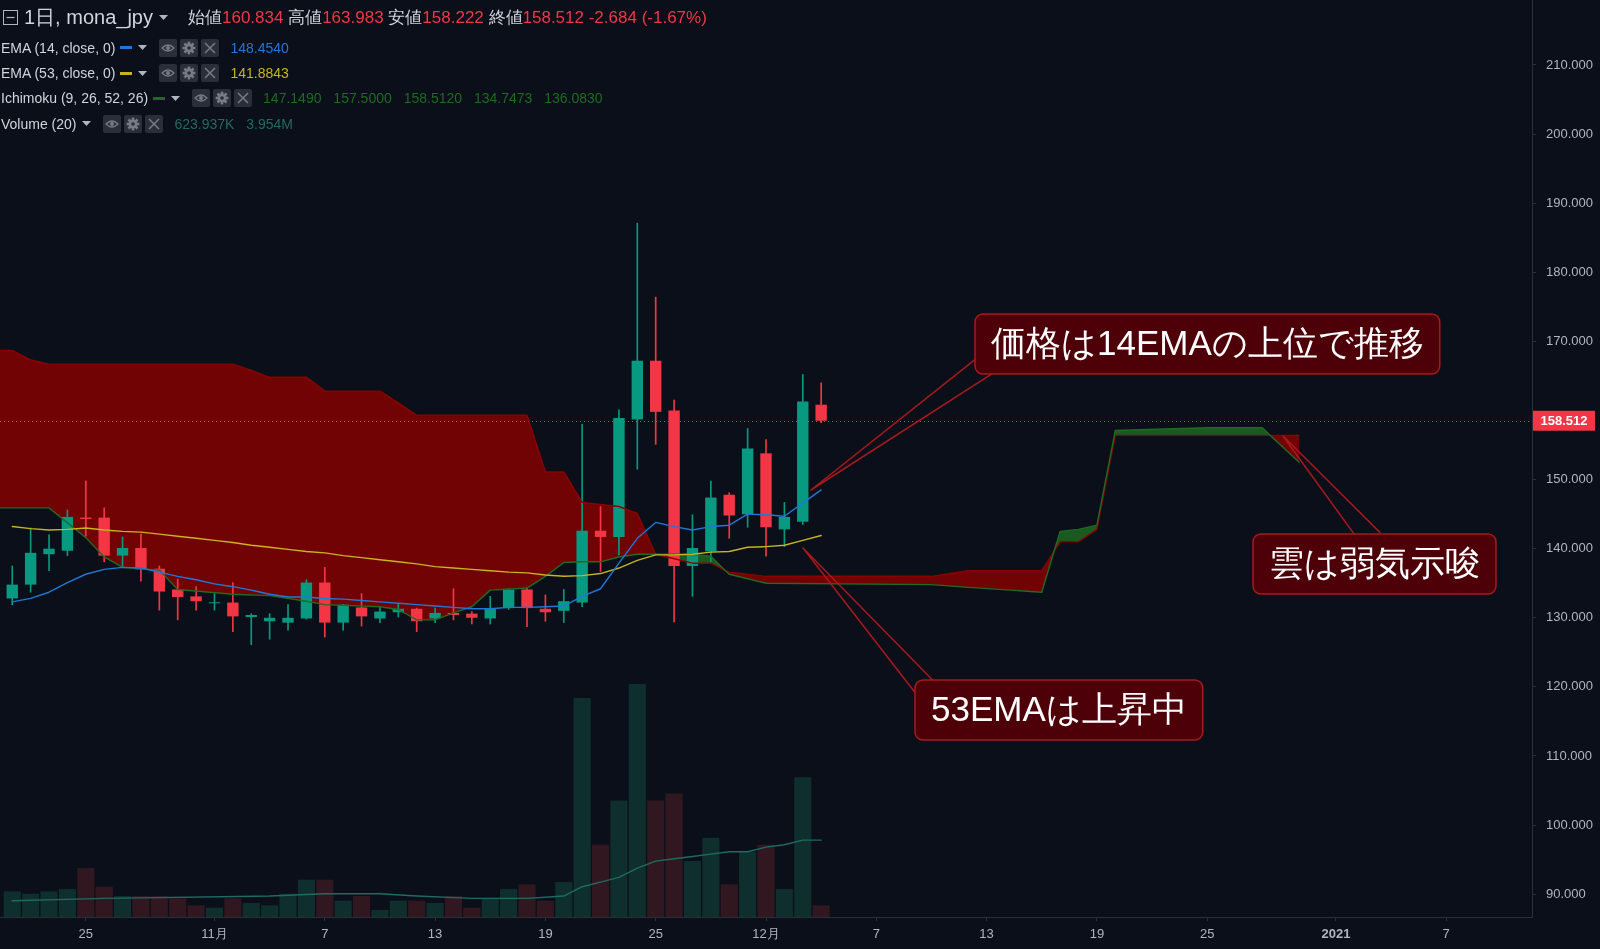 This screenshot has width=1600, height=949. What do you see at coordinates (1569, 133) in the screenshot?
I see `y-tick-label: 200.000` at bounding box center [1569, 133].